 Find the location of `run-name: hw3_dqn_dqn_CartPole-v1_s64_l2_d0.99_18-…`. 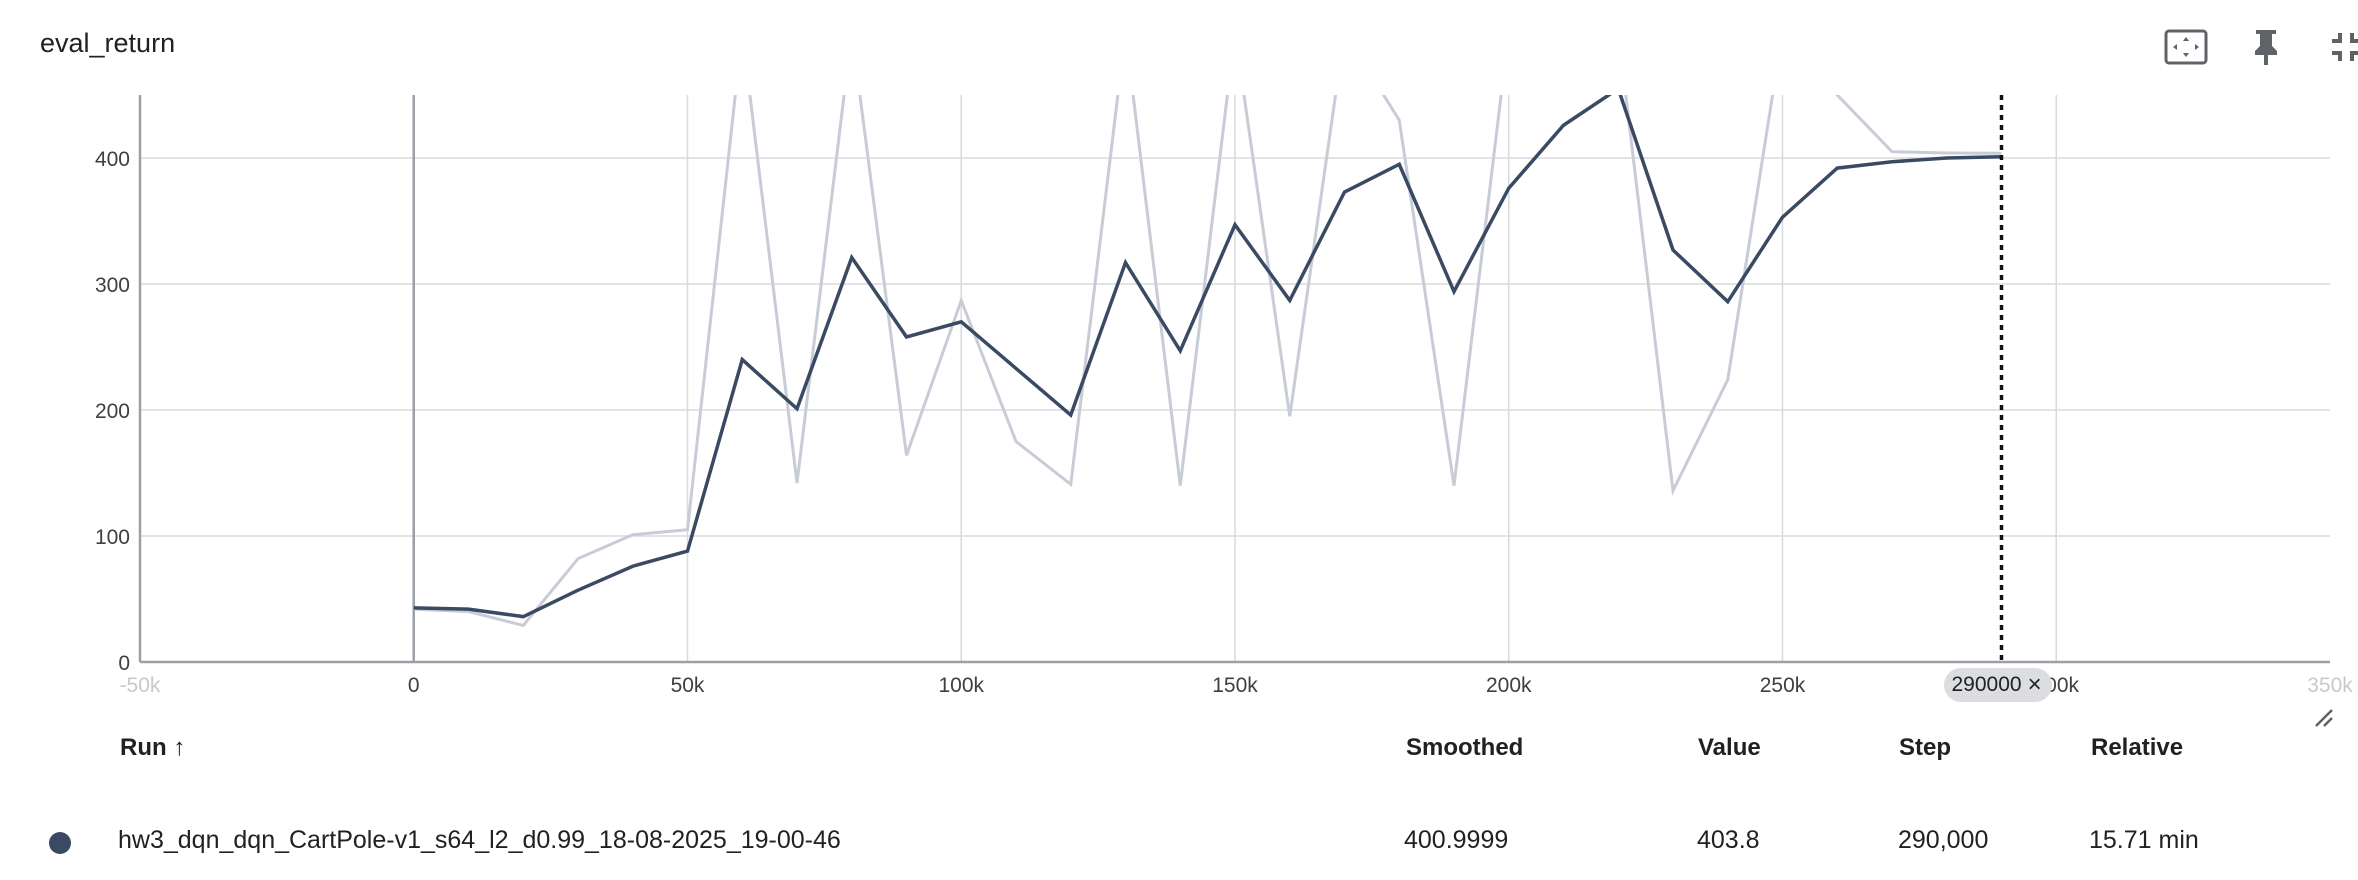

run-name: hw3_dqn_dqn_CartPole-v1_s64_l2_d0.99_18-… is located at coordinates (479, 840).